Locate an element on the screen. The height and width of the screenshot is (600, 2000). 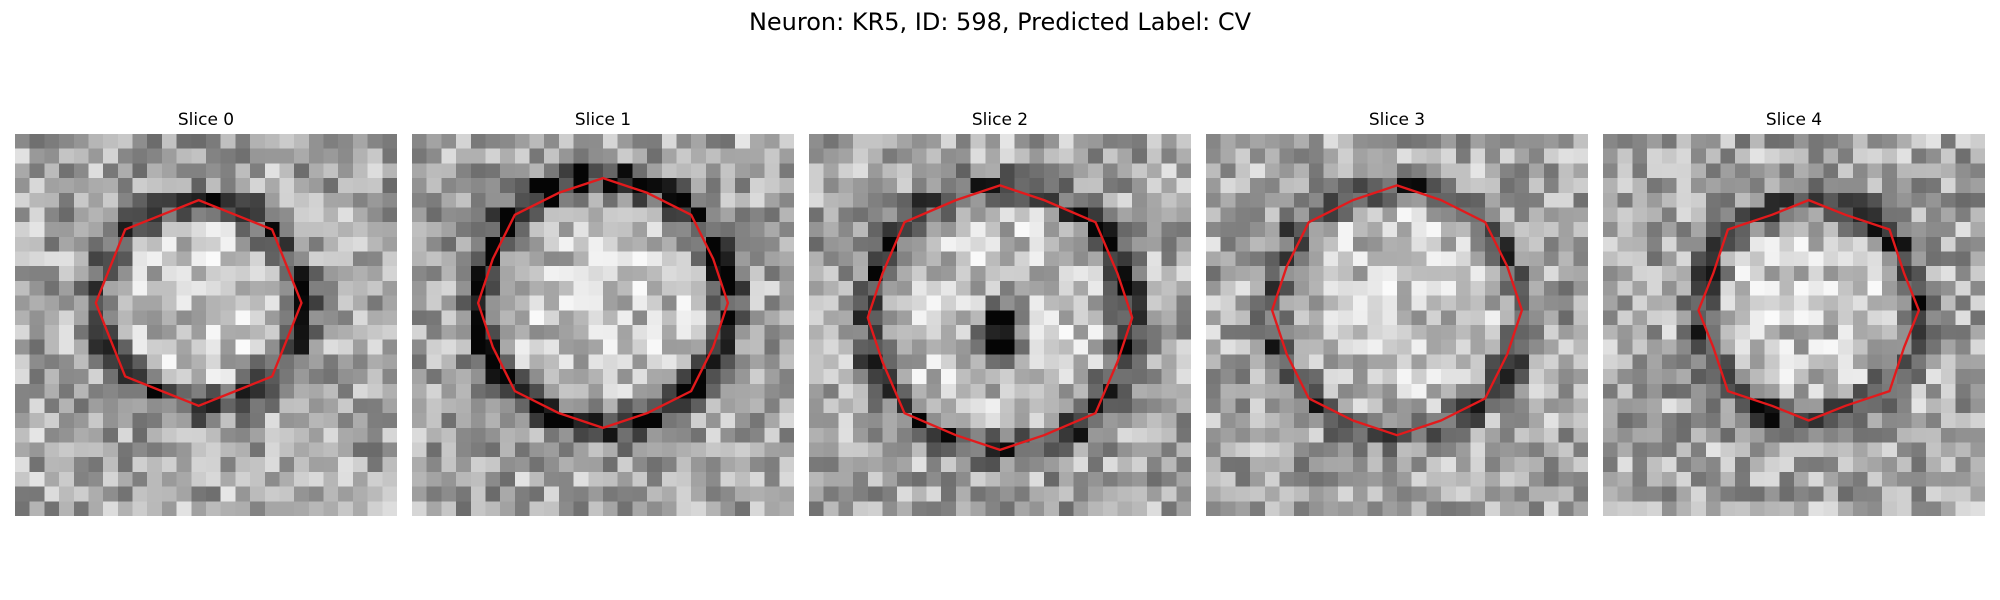
slice-panel-4: Slice 4 is located at coordinates (1794, 313).